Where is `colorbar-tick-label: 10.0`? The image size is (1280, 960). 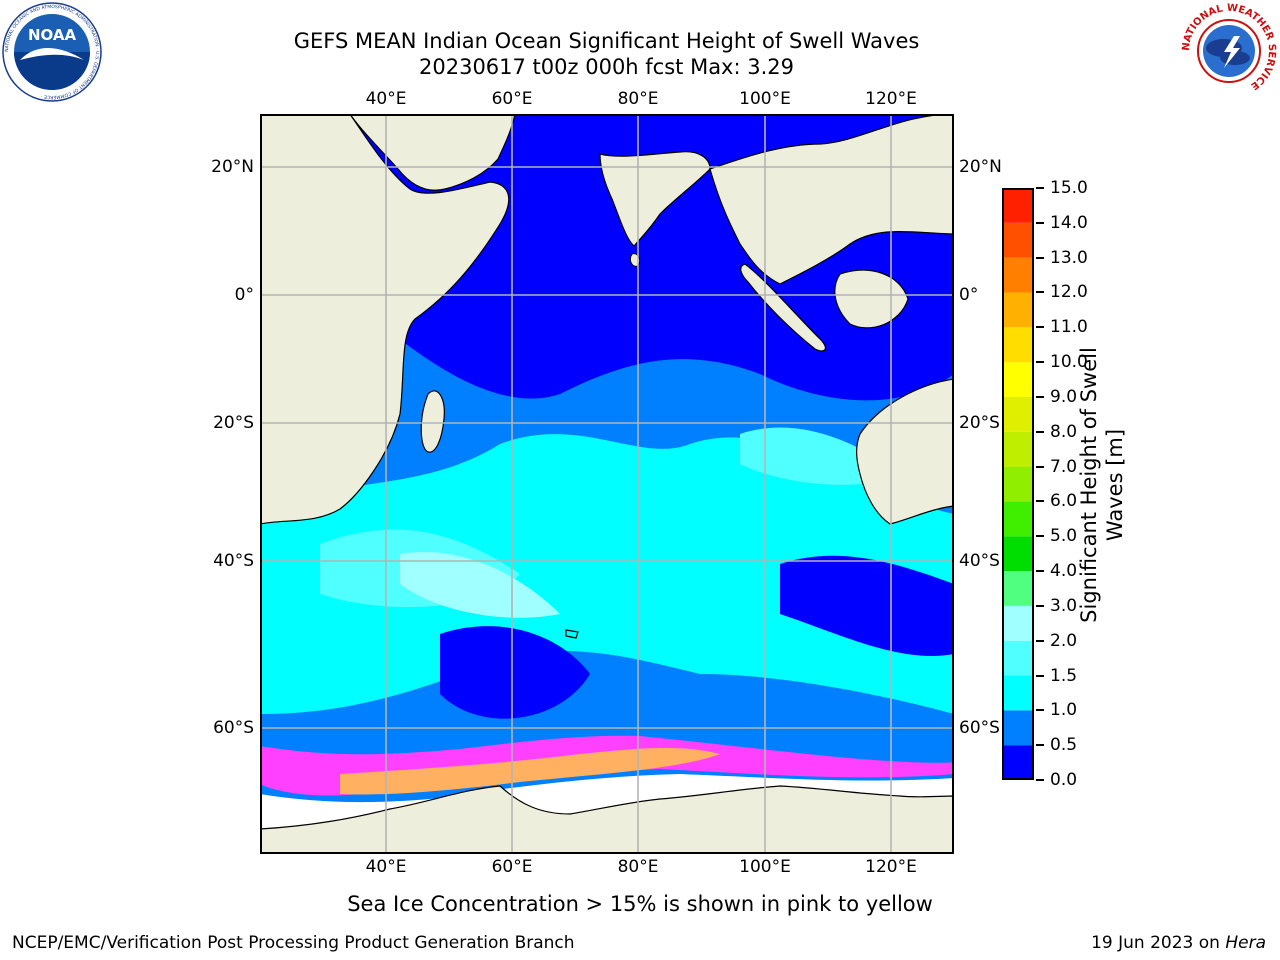 colorbar-tick-label: 10.0 is located at coordinates (1069, 362).